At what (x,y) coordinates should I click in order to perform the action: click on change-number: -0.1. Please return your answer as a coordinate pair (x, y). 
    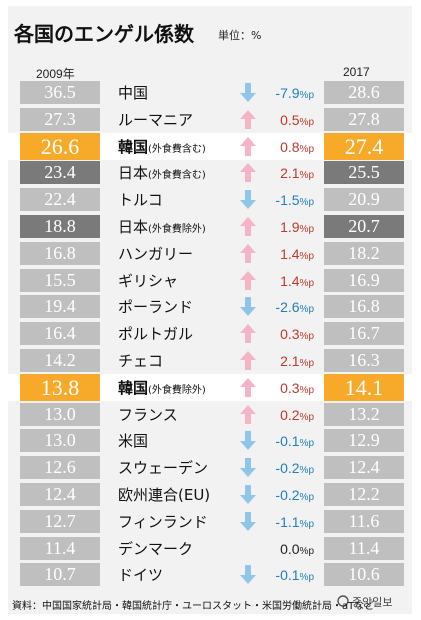
    Looking at the image, I should click on (287, 441).